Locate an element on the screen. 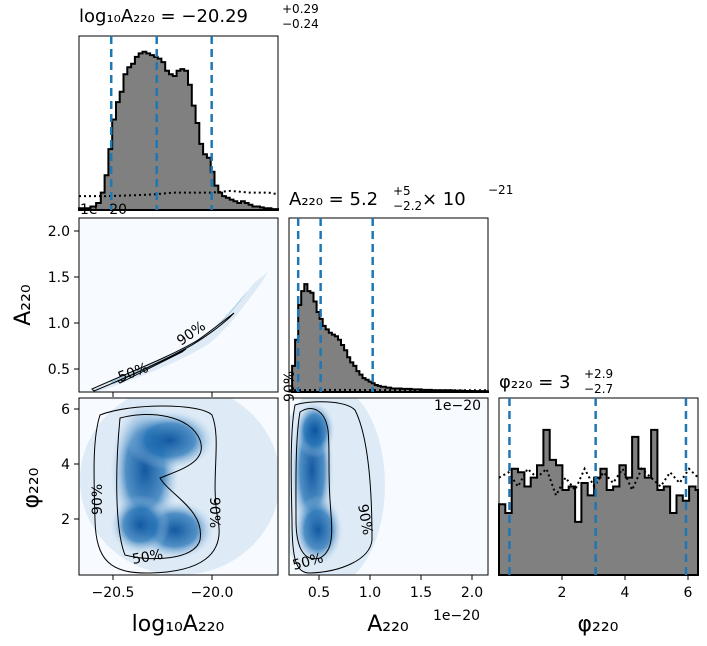 The height and width of the screenshot is (646, 707). hist-A-title: A₂₂₀ = 5.2 +5 −2.2 × 10 −21 is located at coordinates (401, 198).